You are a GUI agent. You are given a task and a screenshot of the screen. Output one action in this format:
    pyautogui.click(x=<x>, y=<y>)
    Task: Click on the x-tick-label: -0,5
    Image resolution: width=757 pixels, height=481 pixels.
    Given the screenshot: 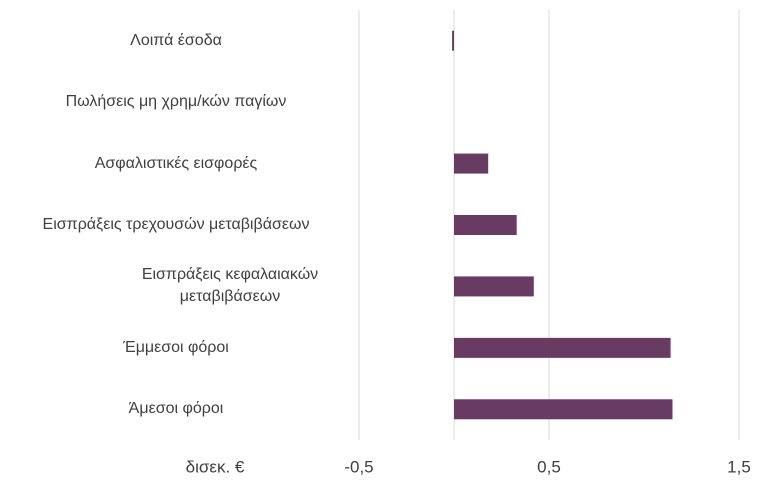 What is the action you would take?
    pyautogui.click(x=358, y=466)
    